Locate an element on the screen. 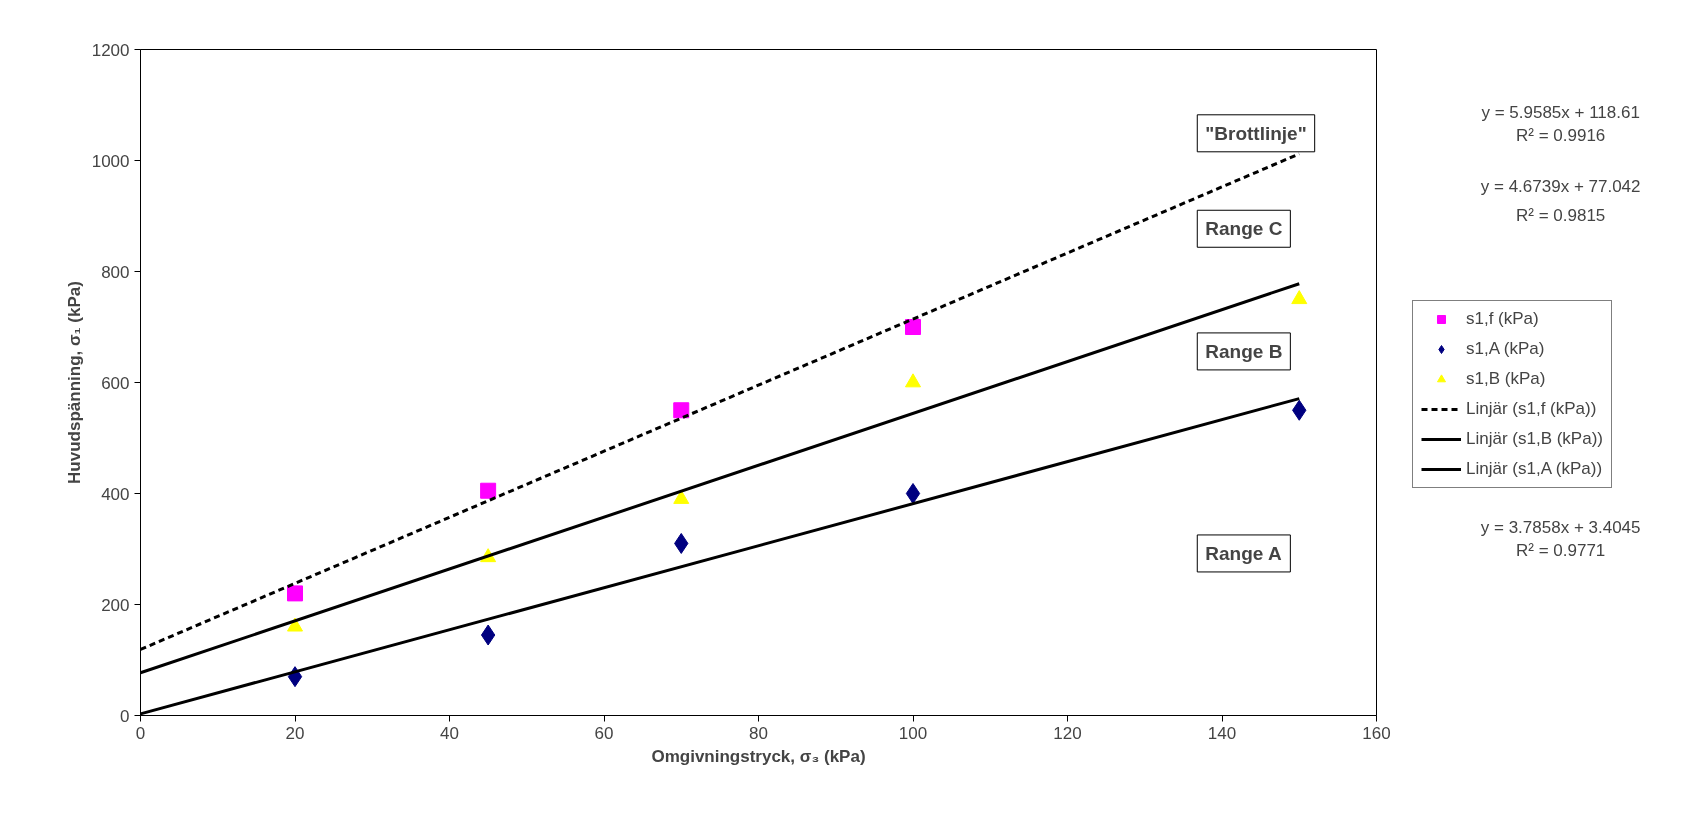 This screenshot has width=1686, height=832. y-tick-label: 800 is located at coordinates (115, 272).